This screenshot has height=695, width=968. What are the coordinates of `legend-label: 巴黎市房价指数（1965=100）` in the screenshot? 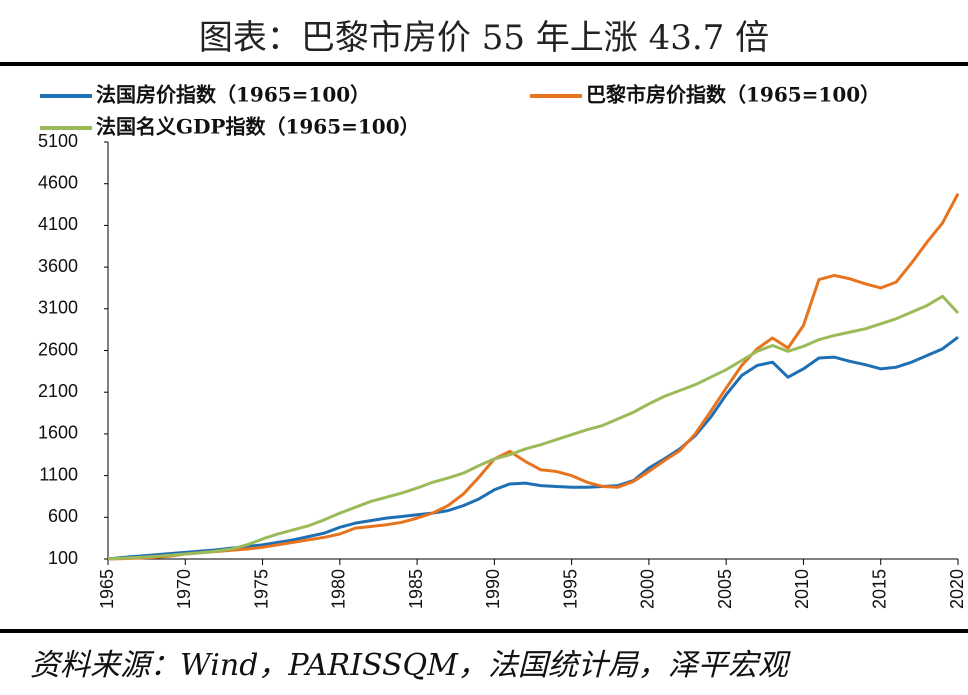 It's located at (733, 95).